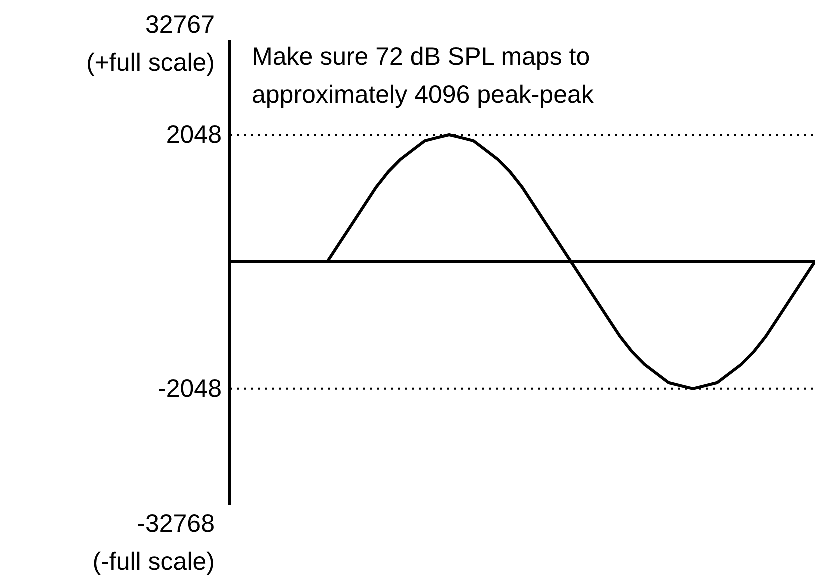  What do you see at coordinates (423, 76) in the screenshot?
I see `annotation: Make sure 72 dB SPL maps to approximately 4096 peak-peak` at bounding box center [423, 76].